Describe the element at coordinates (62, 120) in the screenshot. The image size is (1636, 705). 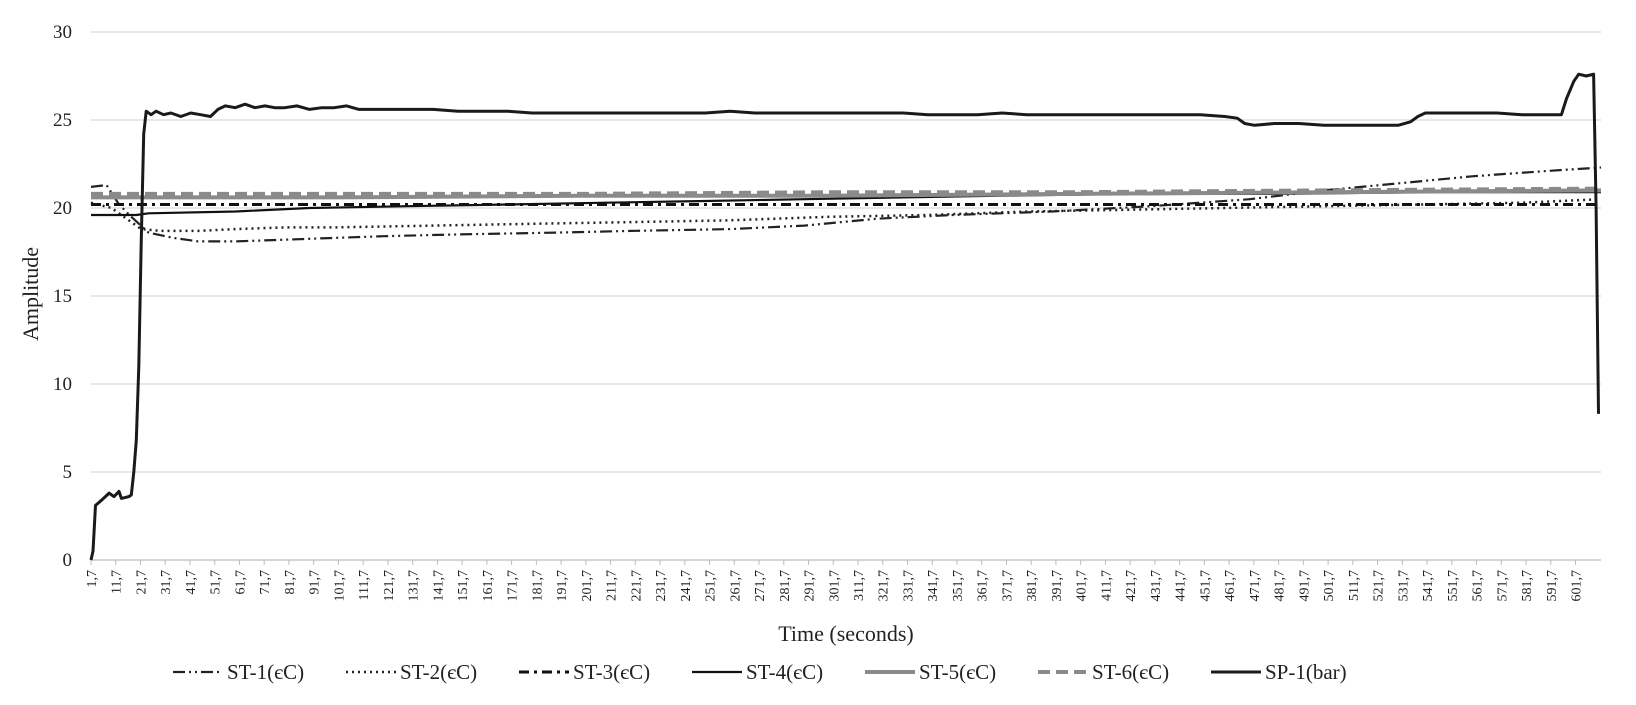
I see `y-tick-label: 25` at that location.